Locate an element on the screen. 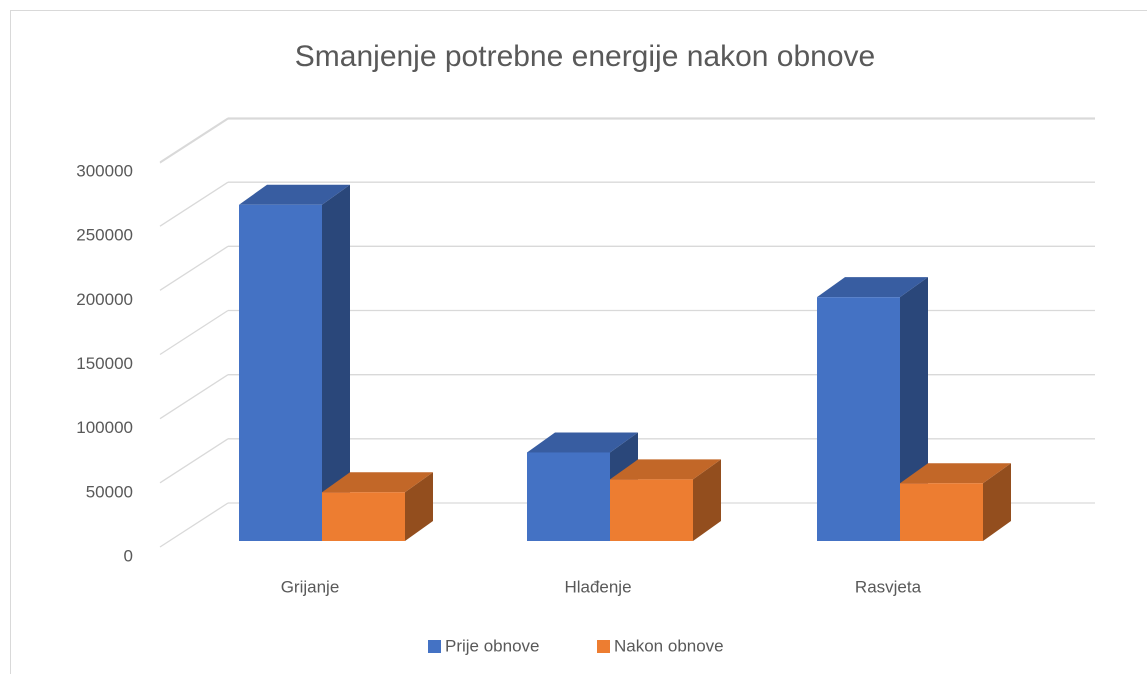 The height and width of the screenshot is (674, 1147). y-tick-label: 150000 is located at coordinates (104, 363).